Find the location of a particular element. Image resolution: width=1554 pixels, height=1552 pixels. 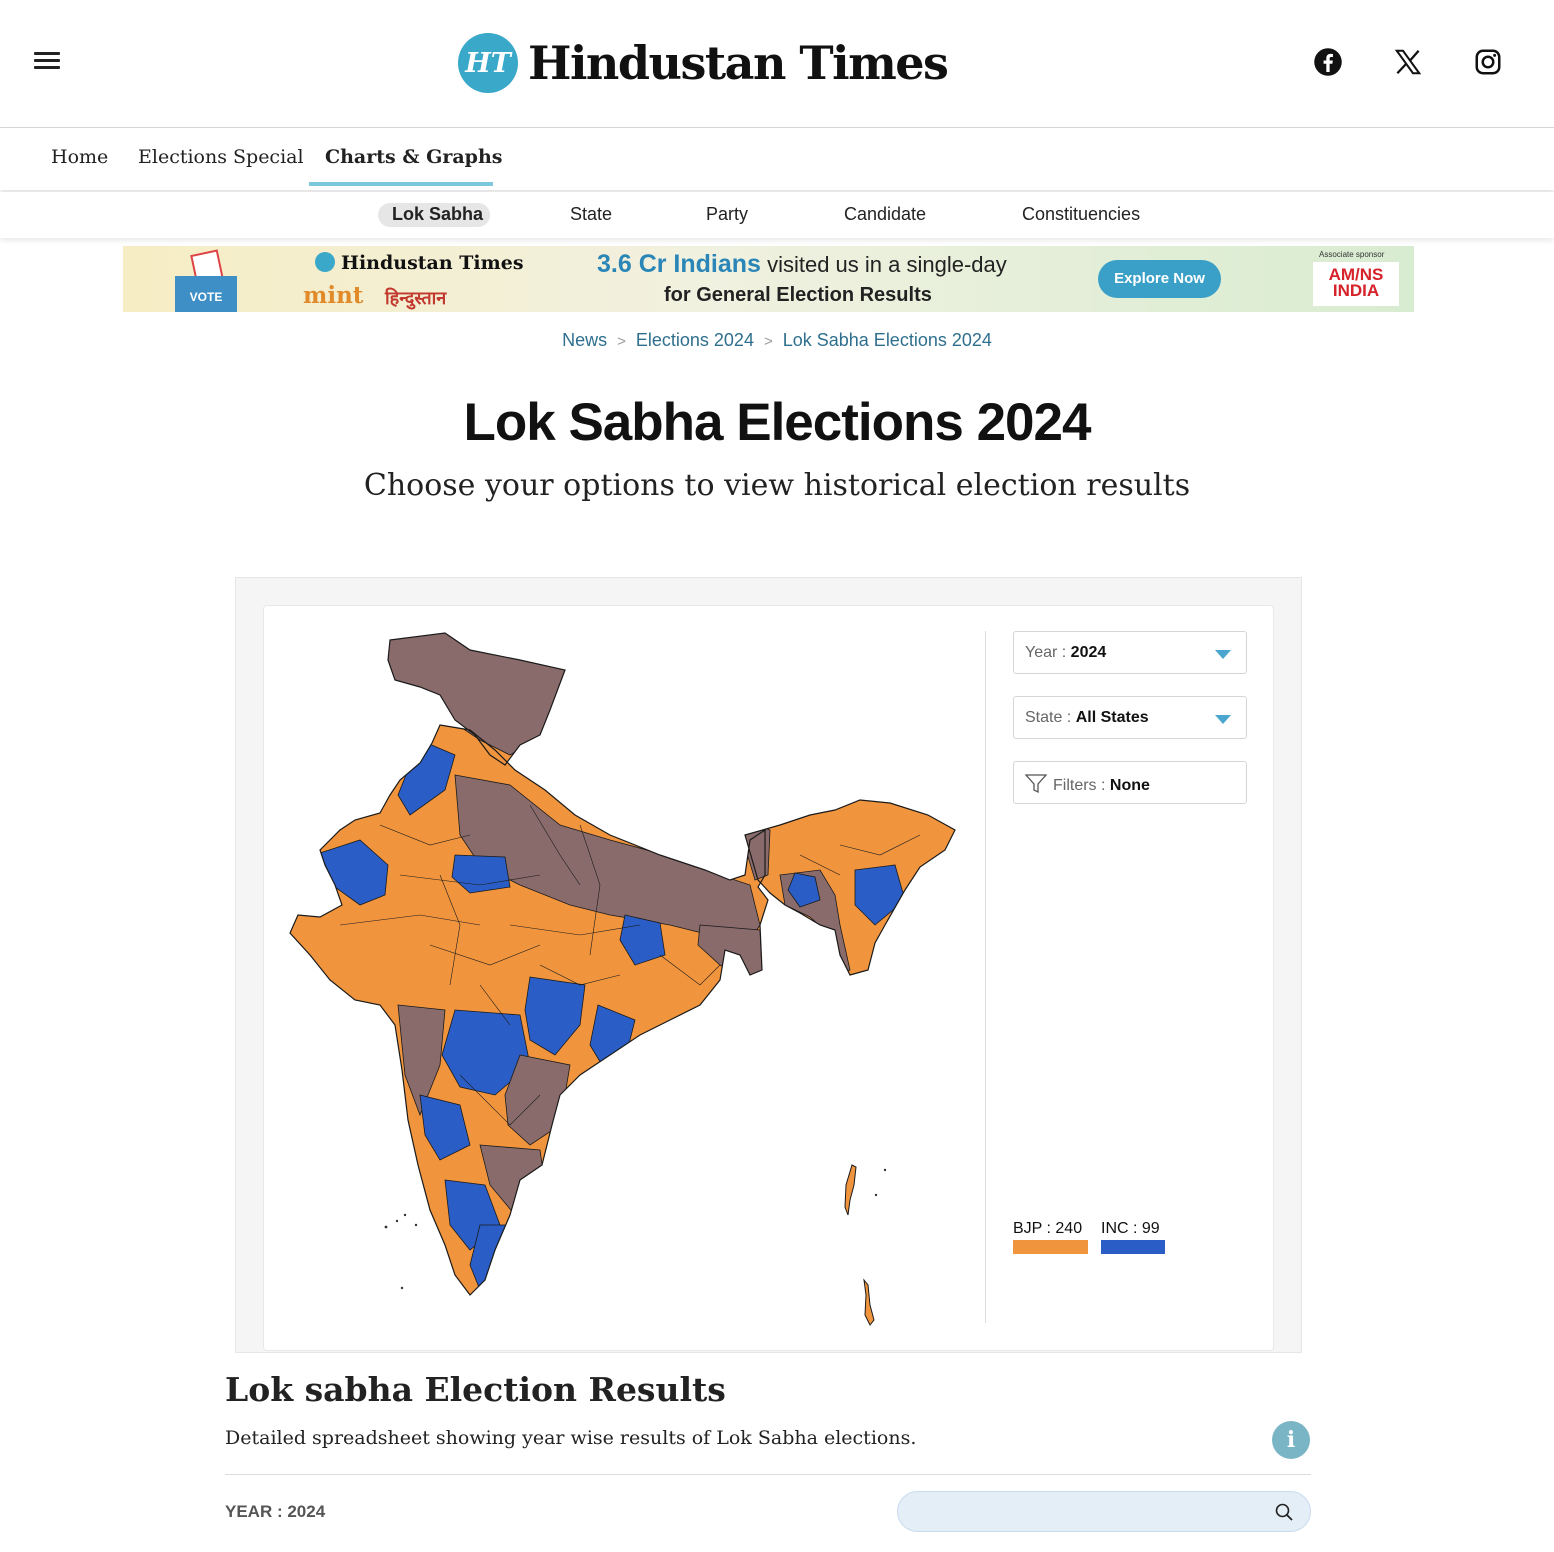

banner-headline-highlight: 3.6 Cr Indians is located at coordinates (679, 264).